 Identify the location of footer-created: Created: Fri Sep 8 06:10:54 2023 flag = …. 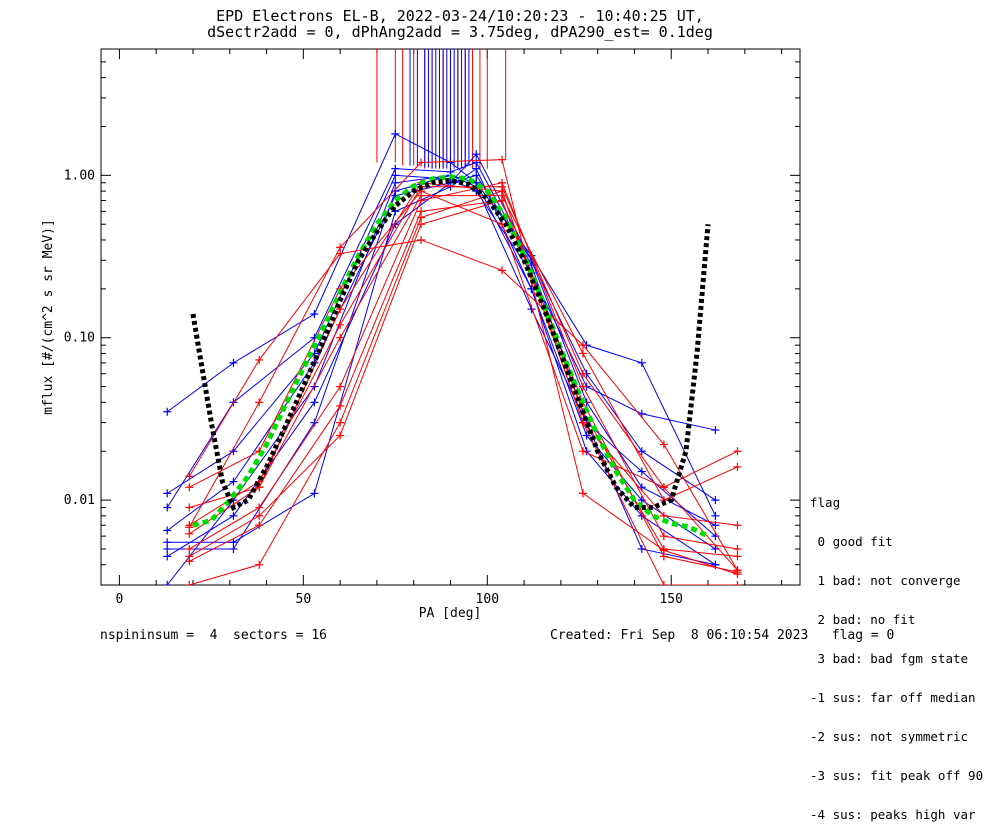
(722, 635).